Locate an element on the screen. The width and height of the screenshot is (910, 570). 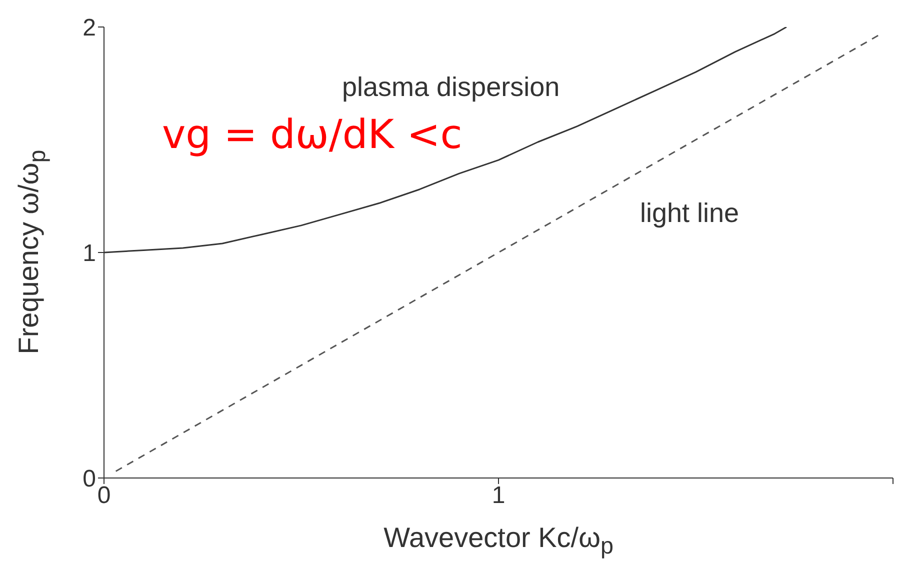
annotation: vg = dω/dK <c is located at coordinates (312, 135).